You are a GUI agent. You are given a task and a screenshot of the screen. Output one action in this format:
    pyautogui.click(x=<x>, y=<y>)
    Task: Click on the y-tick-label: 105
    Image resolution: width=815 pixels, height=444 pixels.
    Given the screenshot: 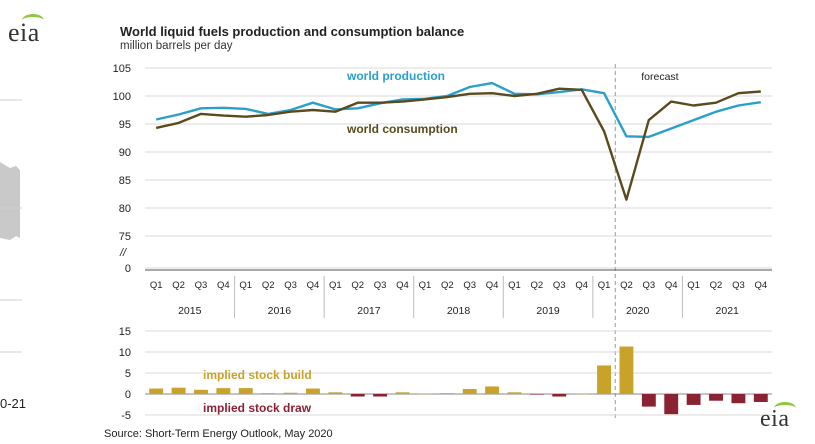 What is the action you would take?
    pyautogui.click(x=122, y=69)
    